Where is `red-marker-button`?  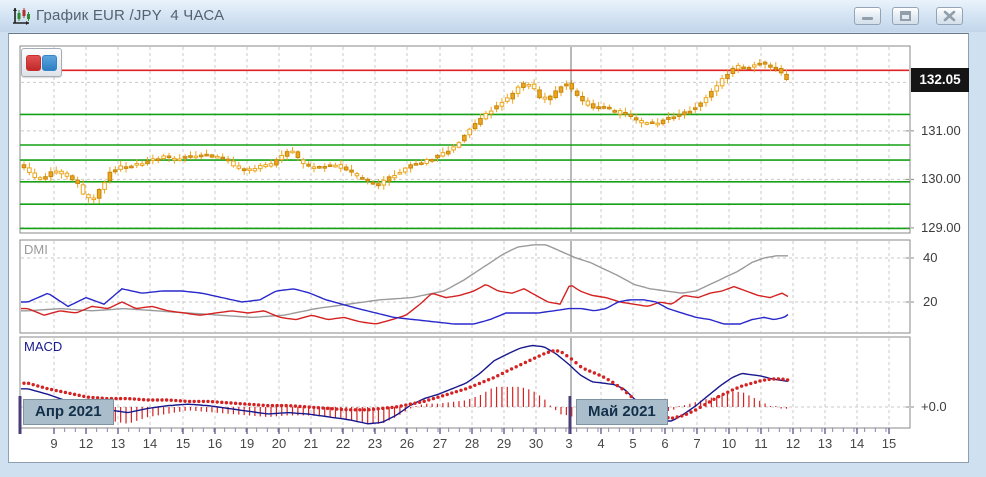
red-marker-button is located at coordinates (33, 63).